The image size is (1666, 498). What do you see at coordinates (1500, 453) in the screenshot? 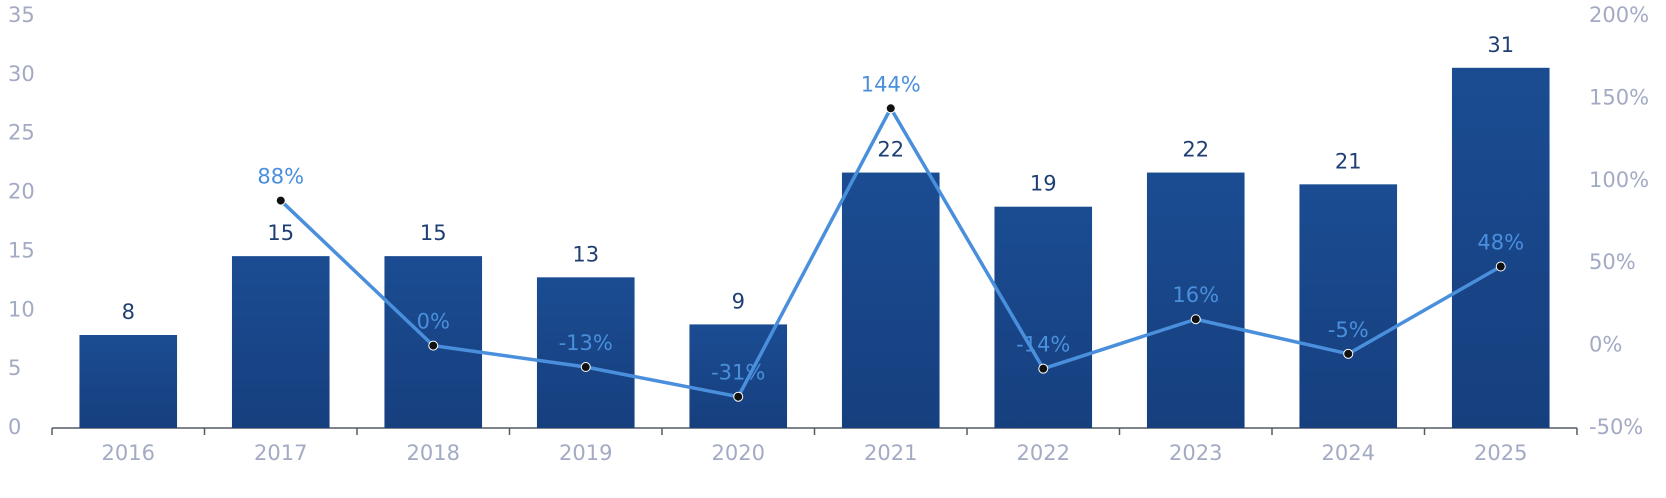
I see `x-tick-label: 2025` at bounding box center [1500, 453].